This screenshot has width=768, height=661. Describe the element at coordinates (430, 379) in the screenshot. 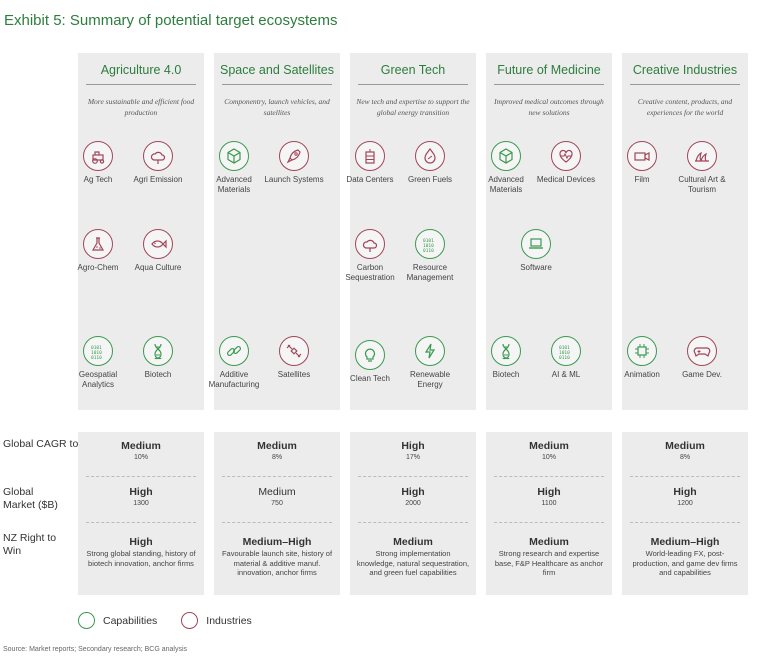

I see `item-label: Renewable Energy` at that location.